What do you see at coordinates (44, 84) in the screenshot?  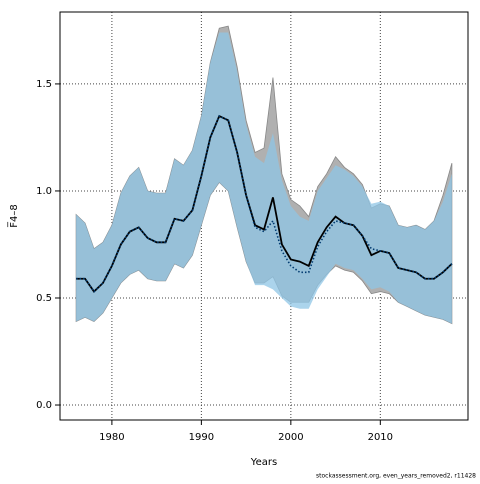 I see `y-tick-label: 1.5` at bounding box center [44, 84].